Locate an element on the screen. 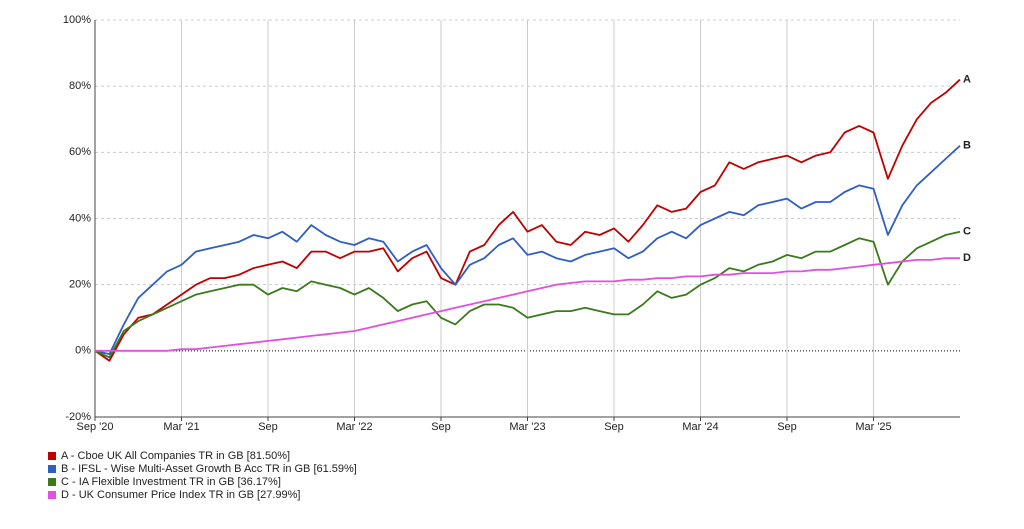 The width and height of the screenshot is (1024, 529). y-tick-label: 100% is located at coordinates (77, 20).